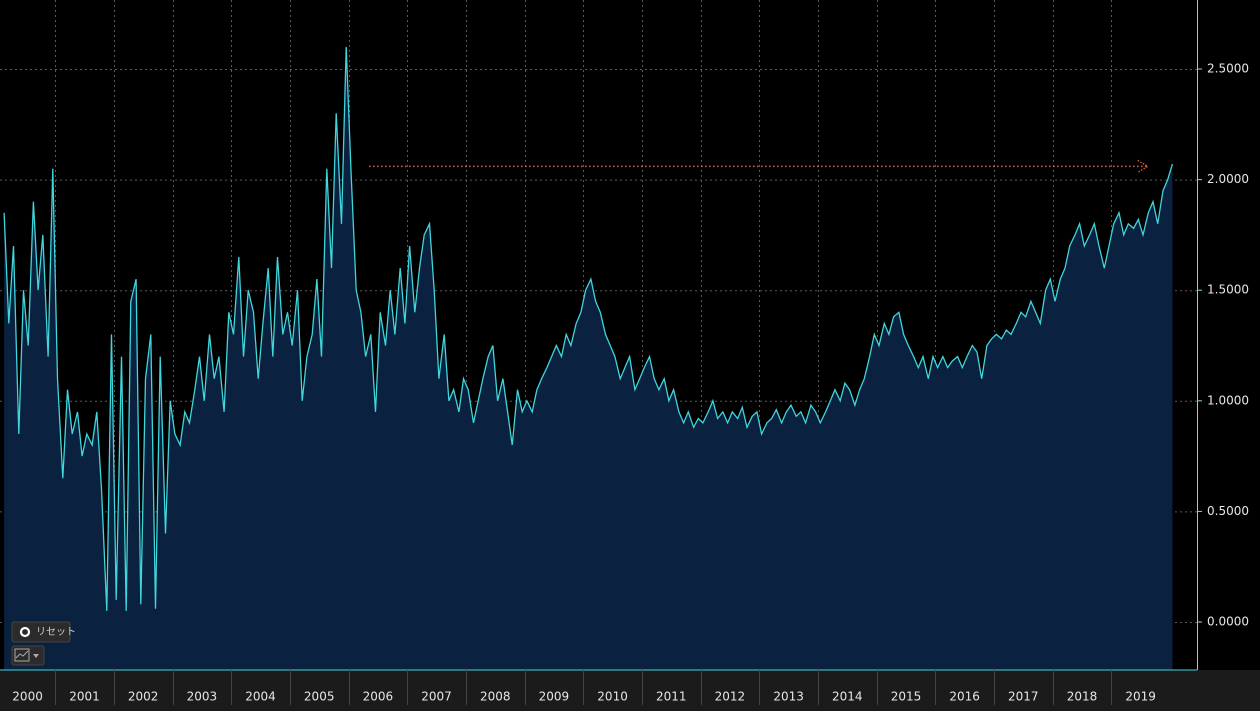  I want to click on chart-type-icon, so click(22, 655).